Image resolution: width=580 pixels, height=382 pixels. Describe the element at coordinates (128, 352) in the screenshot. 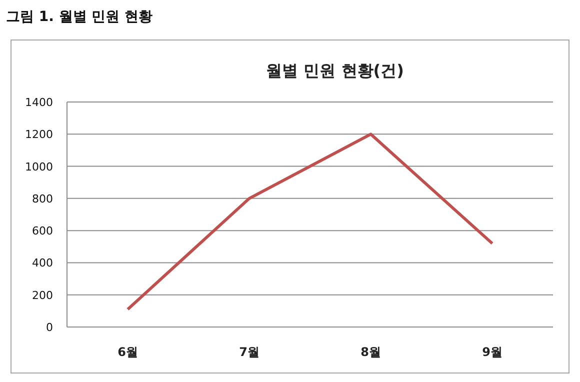

I see `x-tick-label: 6월` at that location.